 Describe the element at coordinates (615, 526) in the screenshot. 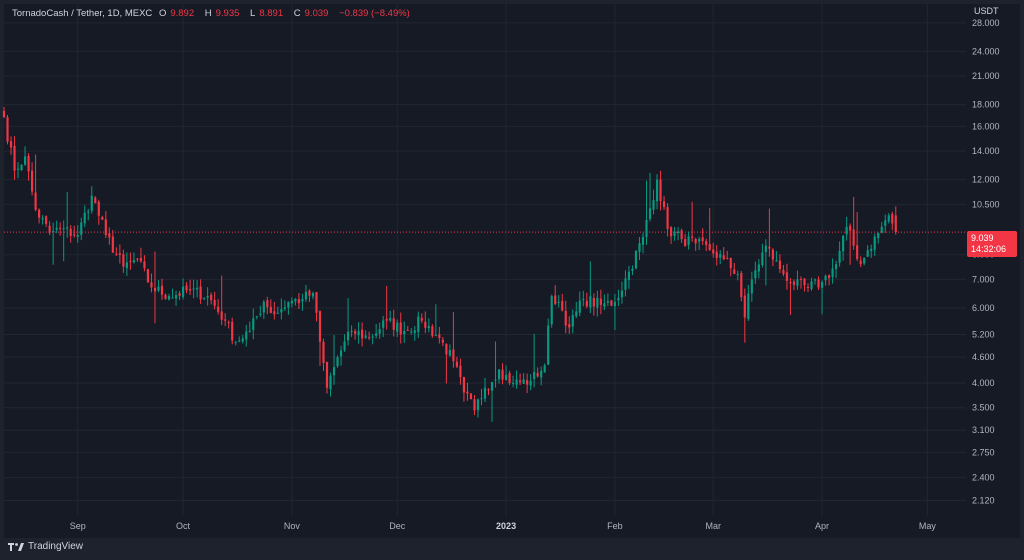

I see `time-tick-label: Feb` at that location.